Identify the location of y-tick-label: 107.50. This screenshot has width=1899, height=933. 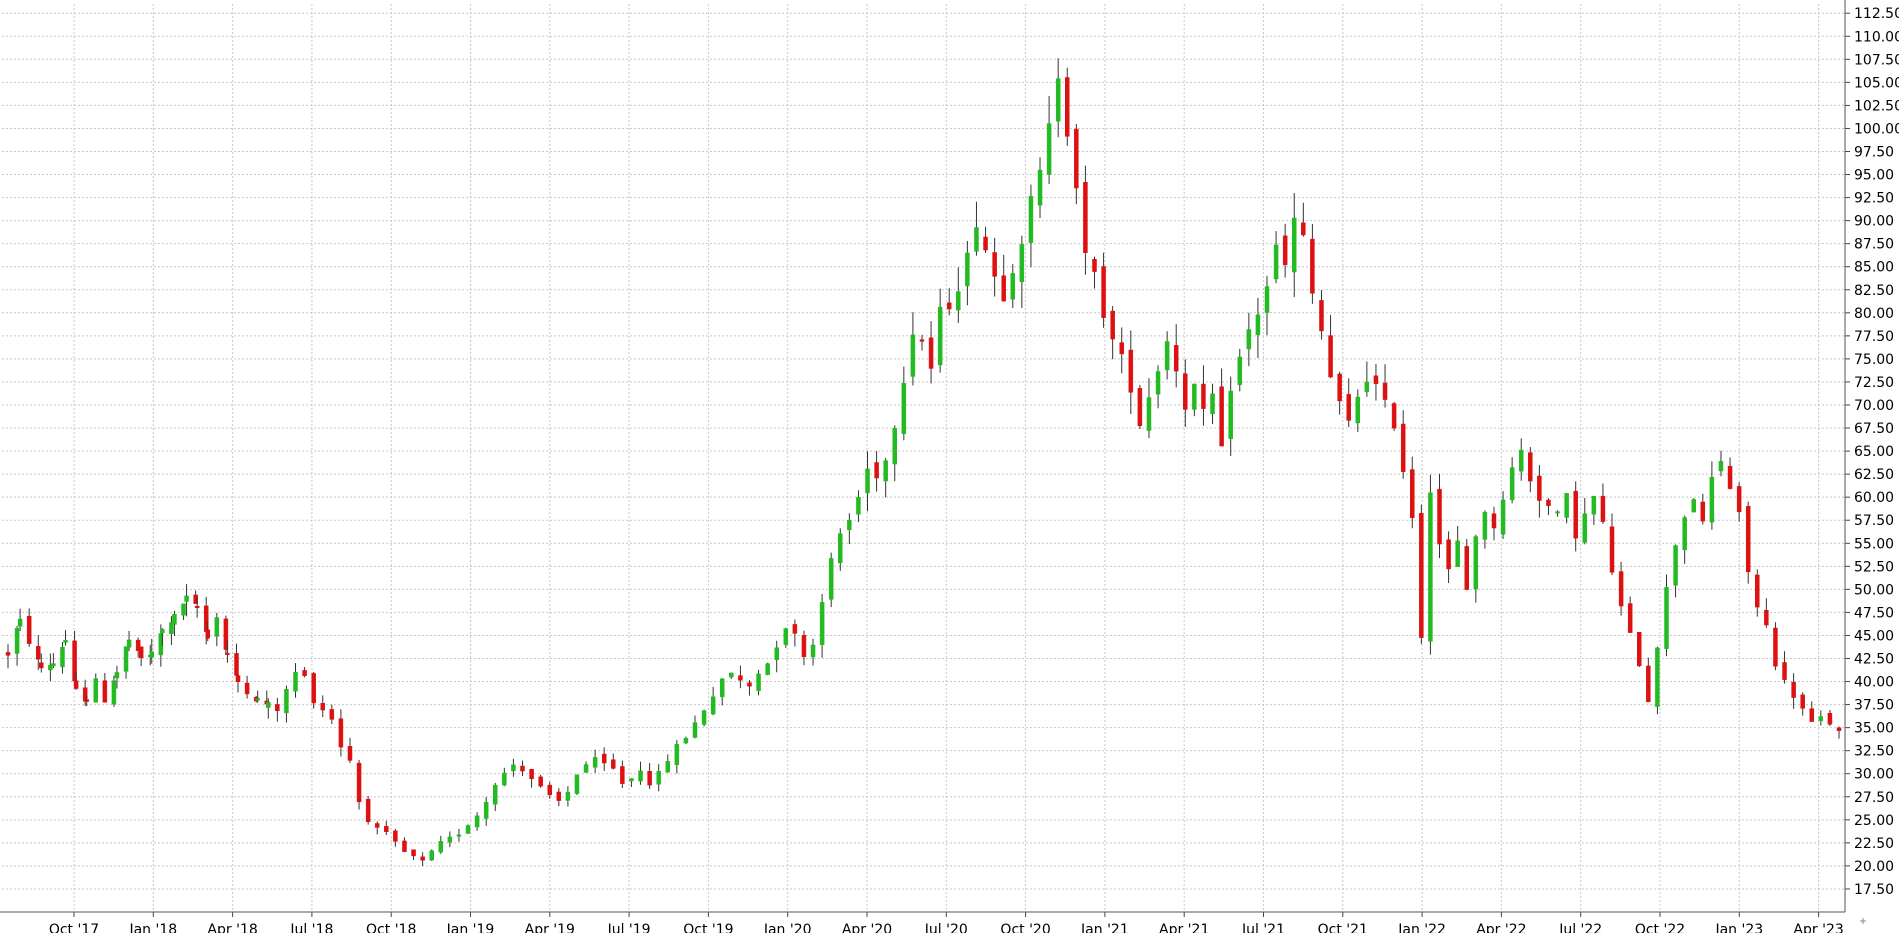
(1876, 60).